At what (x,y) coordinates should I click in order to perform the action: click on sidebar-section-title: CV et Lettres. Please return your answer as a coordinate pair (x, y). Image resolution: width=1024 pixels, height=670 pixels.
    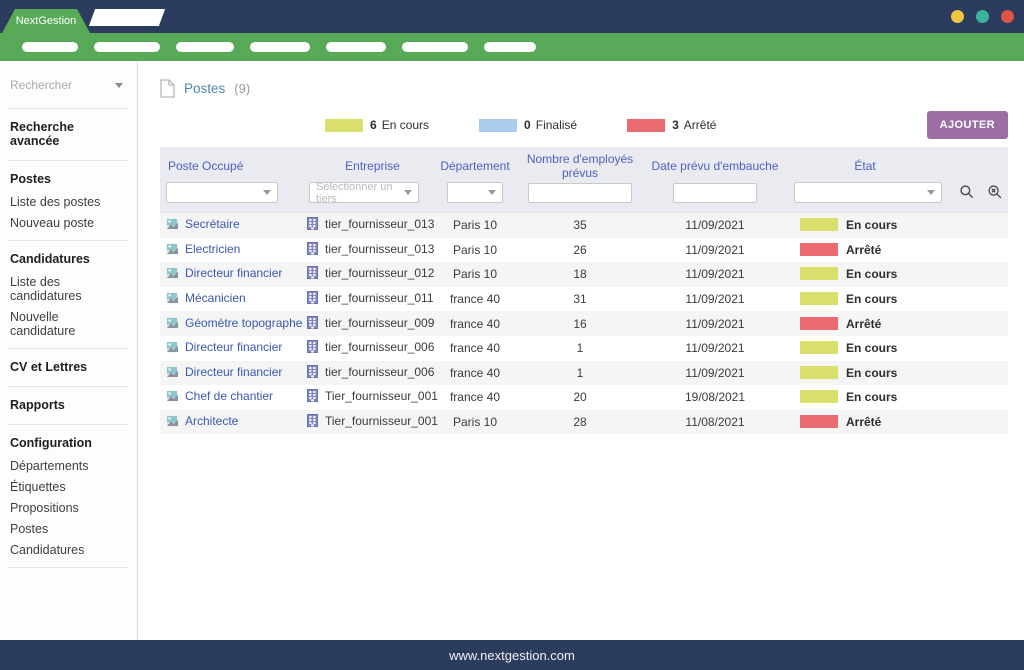
    Looking at the image, I should click on (49, 367).